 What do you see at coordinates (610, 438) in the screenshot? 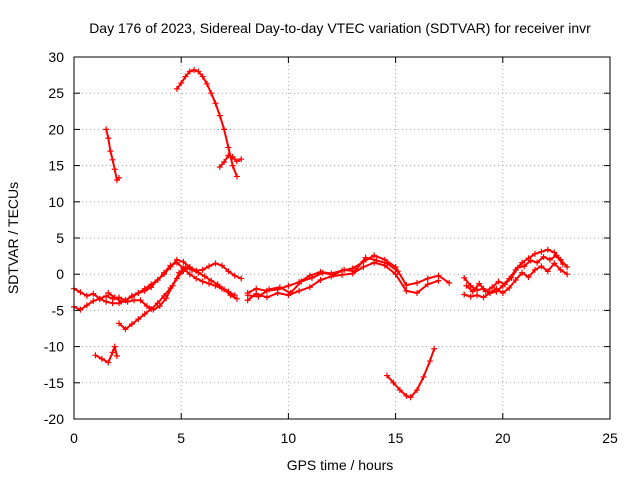
I see `x-tick-label: 25` at bounding box center [610, 438].